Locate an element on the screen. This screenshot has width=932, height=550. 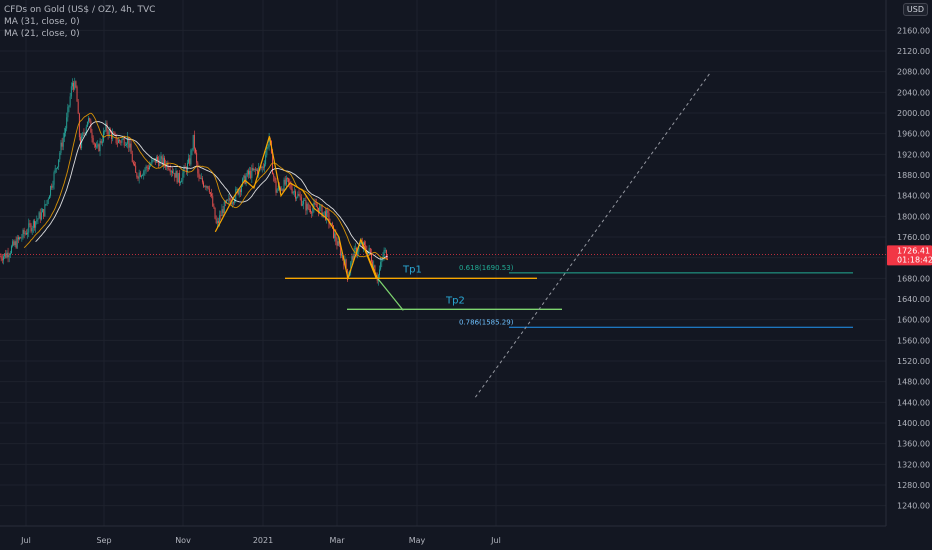
price-scale is located at coordinates (909, 275).